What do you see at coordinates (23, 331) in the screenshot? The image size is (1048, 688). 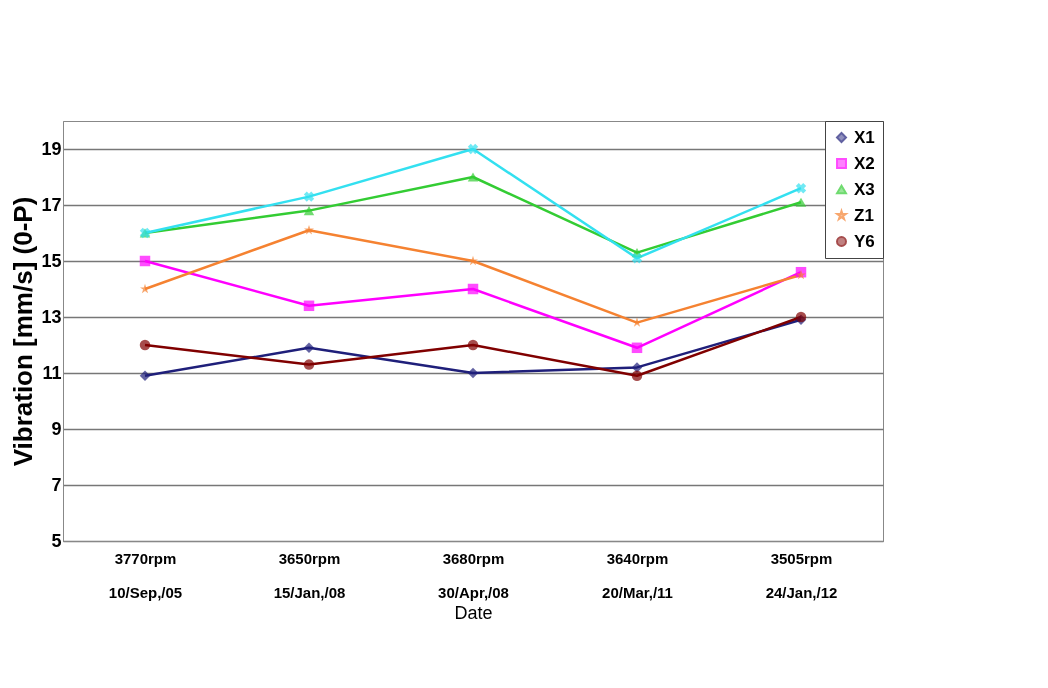 I see `y-axis-title: Vibration [mm/s] (0-P)` at bounding box center [23, 331].